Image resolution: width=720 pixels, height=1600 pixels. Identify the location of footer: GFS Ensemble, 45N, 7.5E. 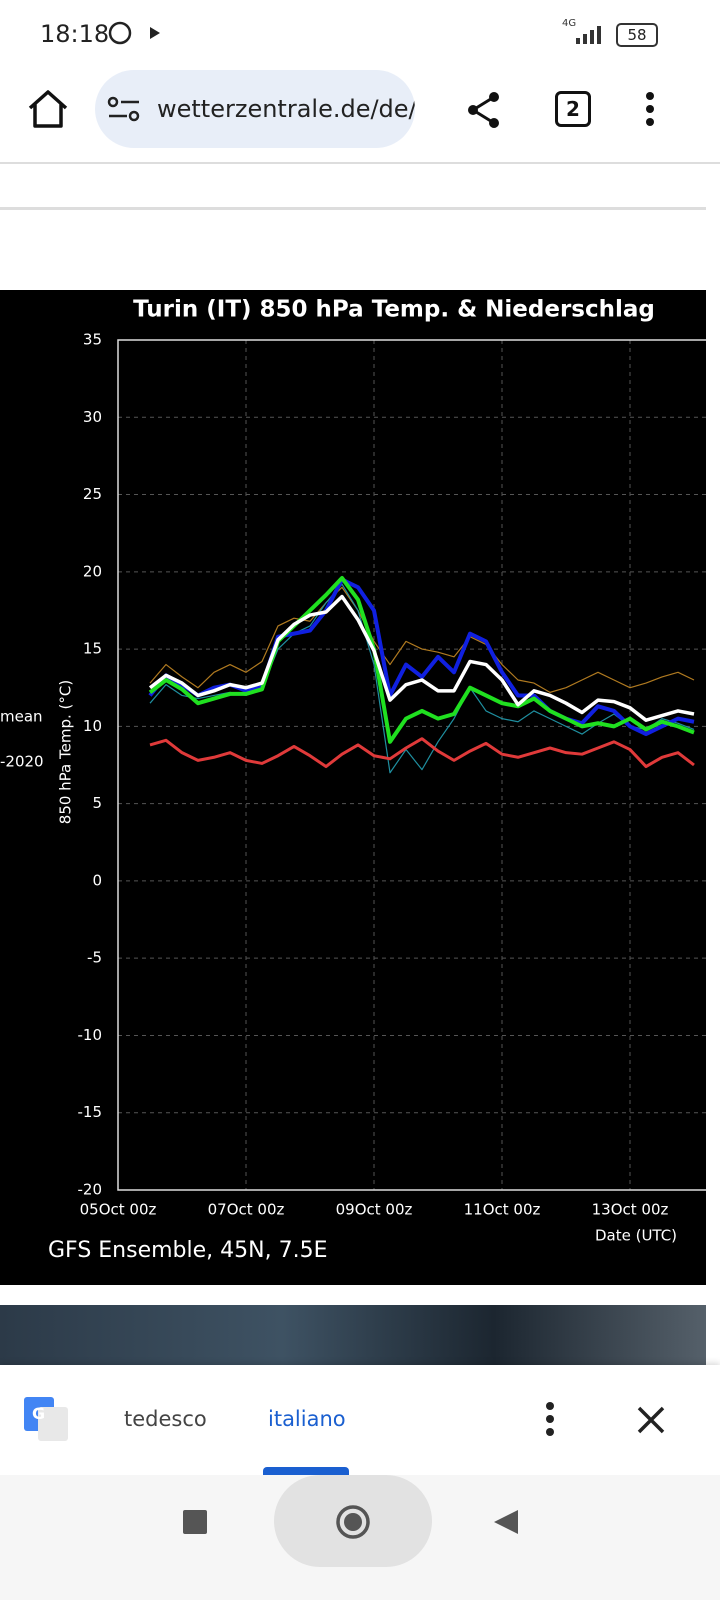
(187, 1250).